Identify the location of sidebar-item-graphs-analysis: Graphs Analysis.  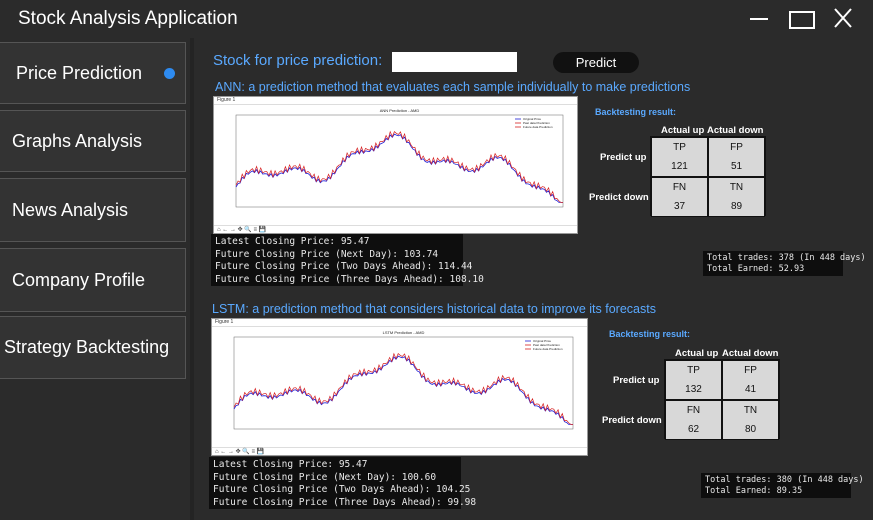
(93, 141).